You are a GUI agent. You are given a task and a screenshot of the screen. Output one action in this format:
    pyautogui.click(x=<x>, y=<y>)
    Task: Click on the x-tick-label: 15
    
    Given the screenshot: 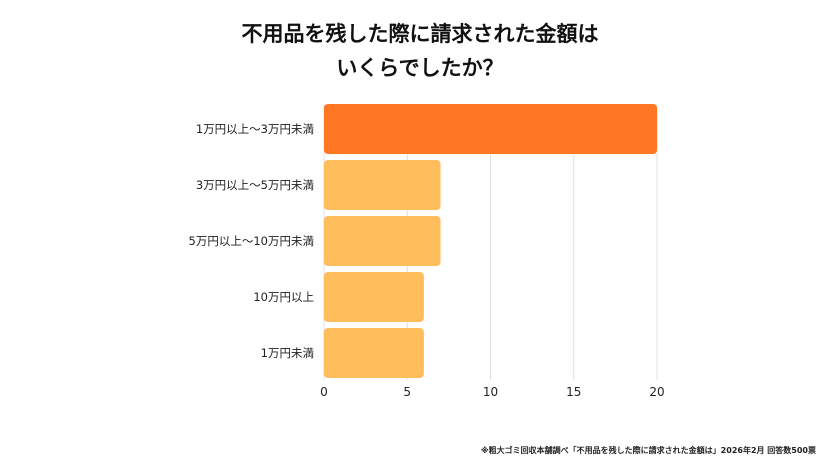 What is the action you would take?
    pyautogui.click(x=573, y=392)
    